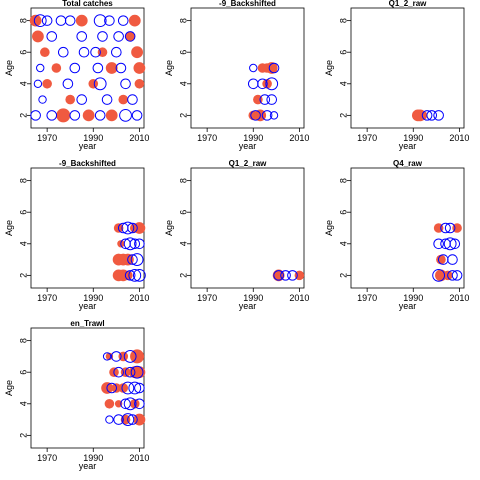 This screenshot has width=480, height=480. I want to click on panel-3: Q1_2_raw 1970 1990 2010 2 4 6 8 year Age, so click(396, 75).